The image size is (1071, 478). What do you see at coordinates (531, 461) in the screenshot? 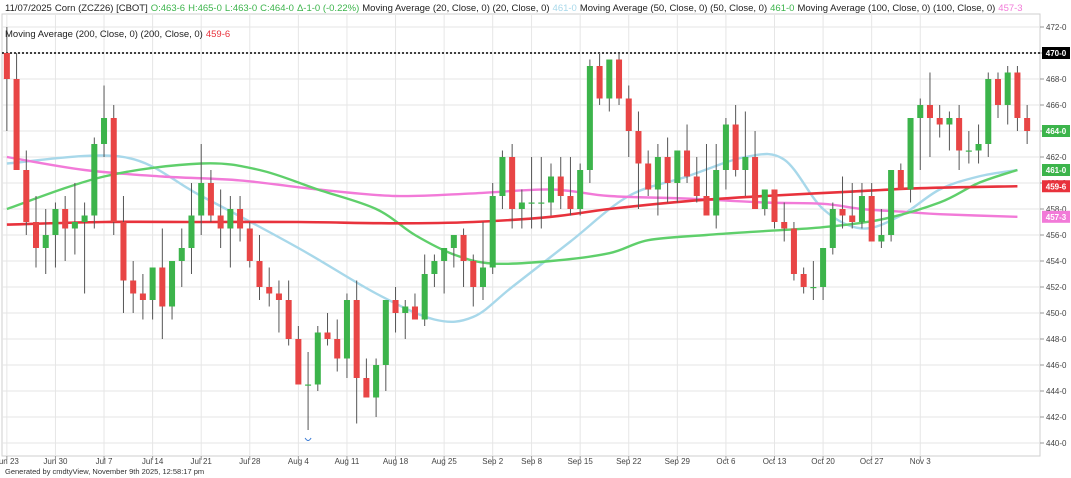
I see `x-tick-label: Sep 8` at bounding box center [531, 461].